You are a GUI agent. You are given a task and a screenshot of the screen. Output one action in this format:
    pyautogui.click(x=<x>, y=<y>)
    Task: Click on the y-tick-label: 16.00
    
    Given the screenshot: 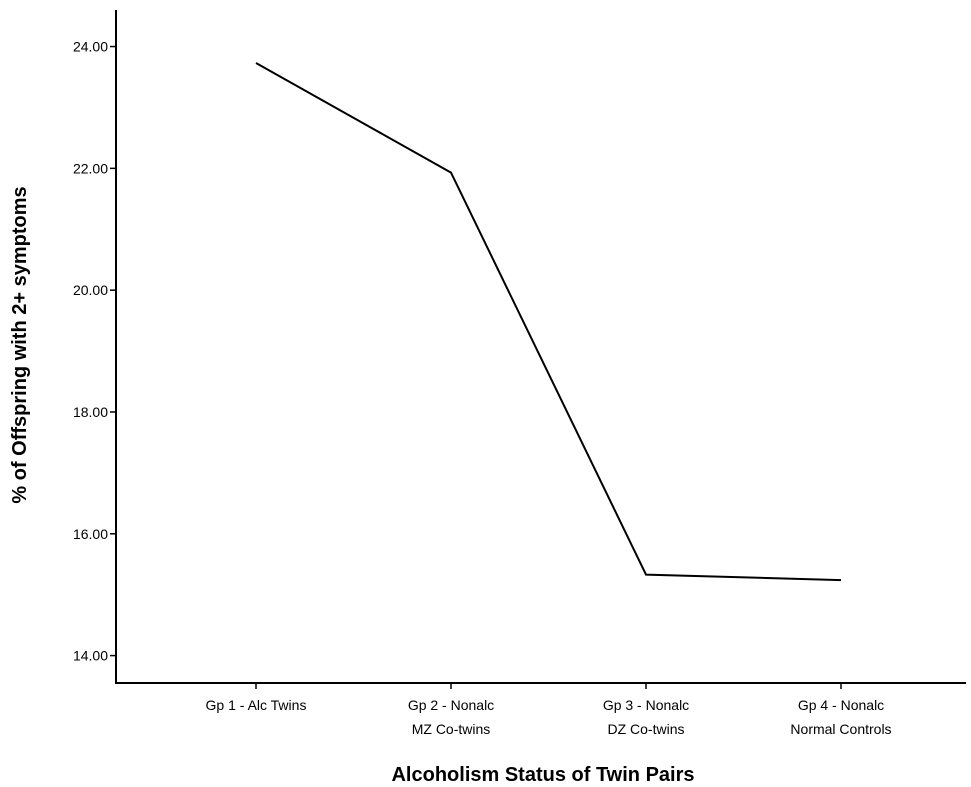 What is the action you would take?
    pyautogui.click(x=90, y=534)
    